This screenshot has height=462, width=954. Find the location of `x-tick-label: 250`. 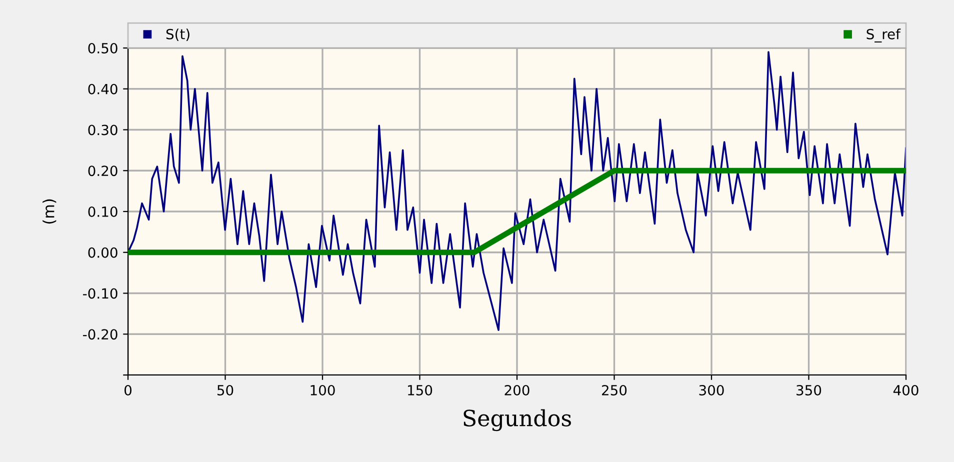

x-tick-label: 250 is located at coordinates (614, 390).